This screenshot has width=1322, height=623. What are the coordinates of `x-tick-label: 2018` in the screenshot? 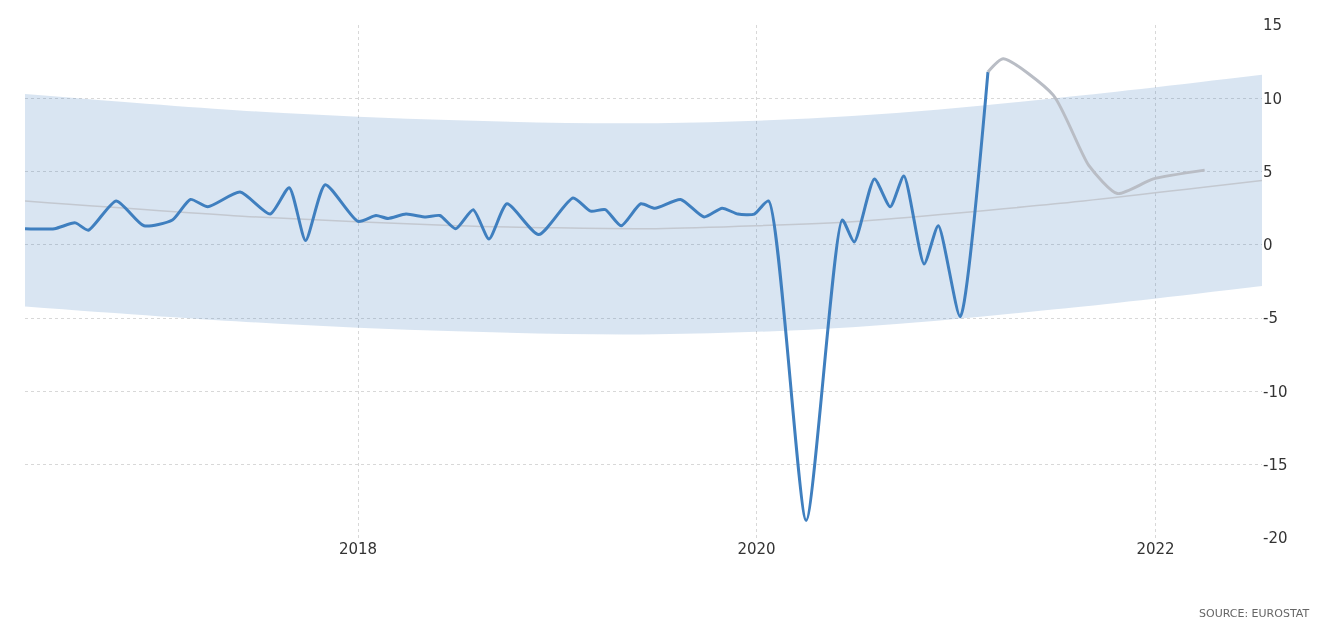 It's located at (358, 549).